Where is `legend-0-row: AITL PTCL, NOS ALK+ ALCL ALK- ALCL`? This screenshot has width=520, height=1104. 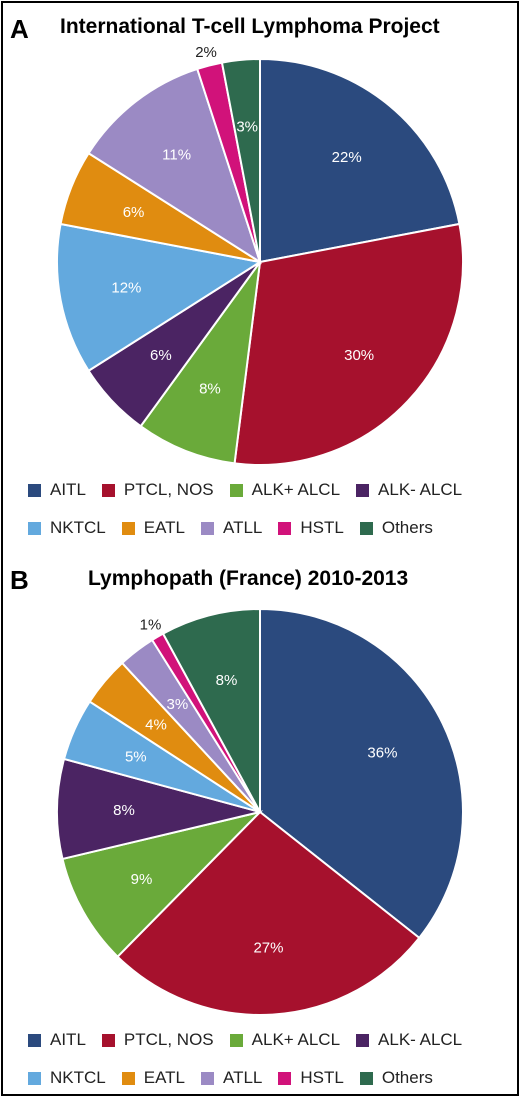 legend-0-row: AITL PTCL, NOS ALK+ ALCL ALK- ALCL is located at coordinates (268, 490).